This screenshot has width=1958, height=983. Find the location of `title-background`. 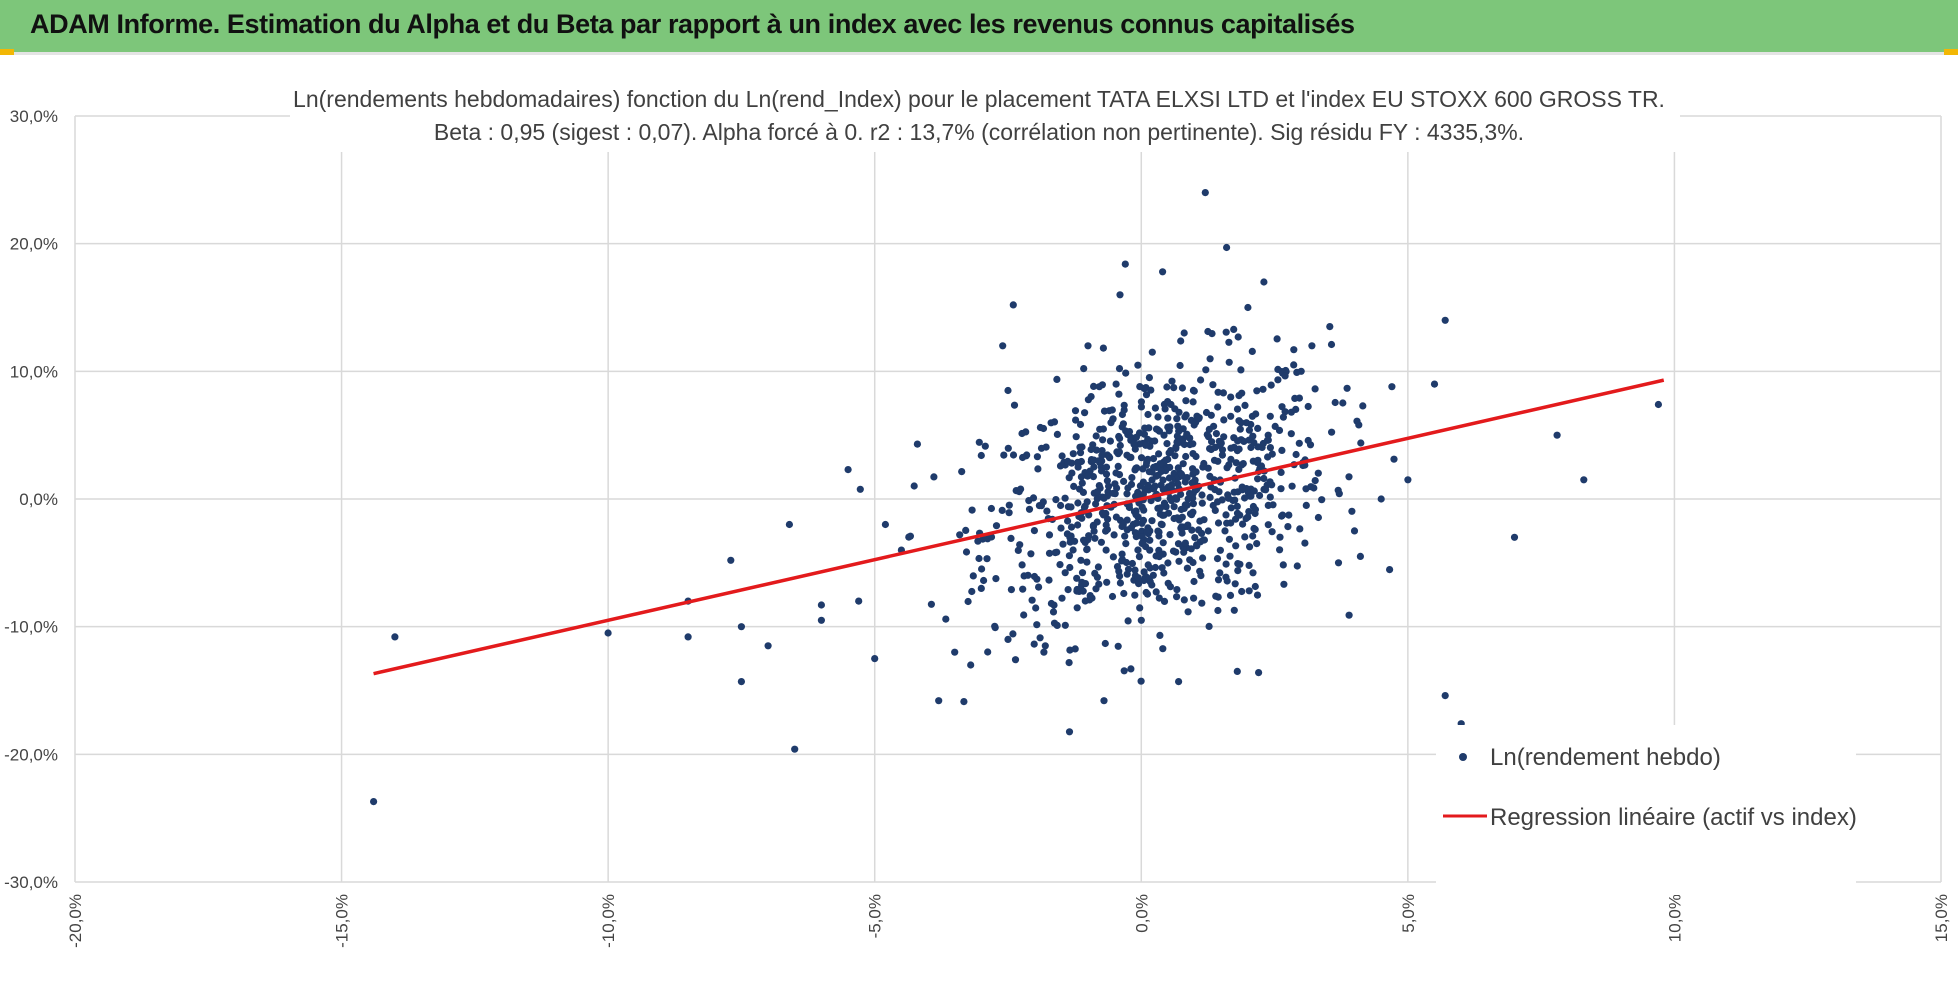

title-background is located at coordinates (985, 117).